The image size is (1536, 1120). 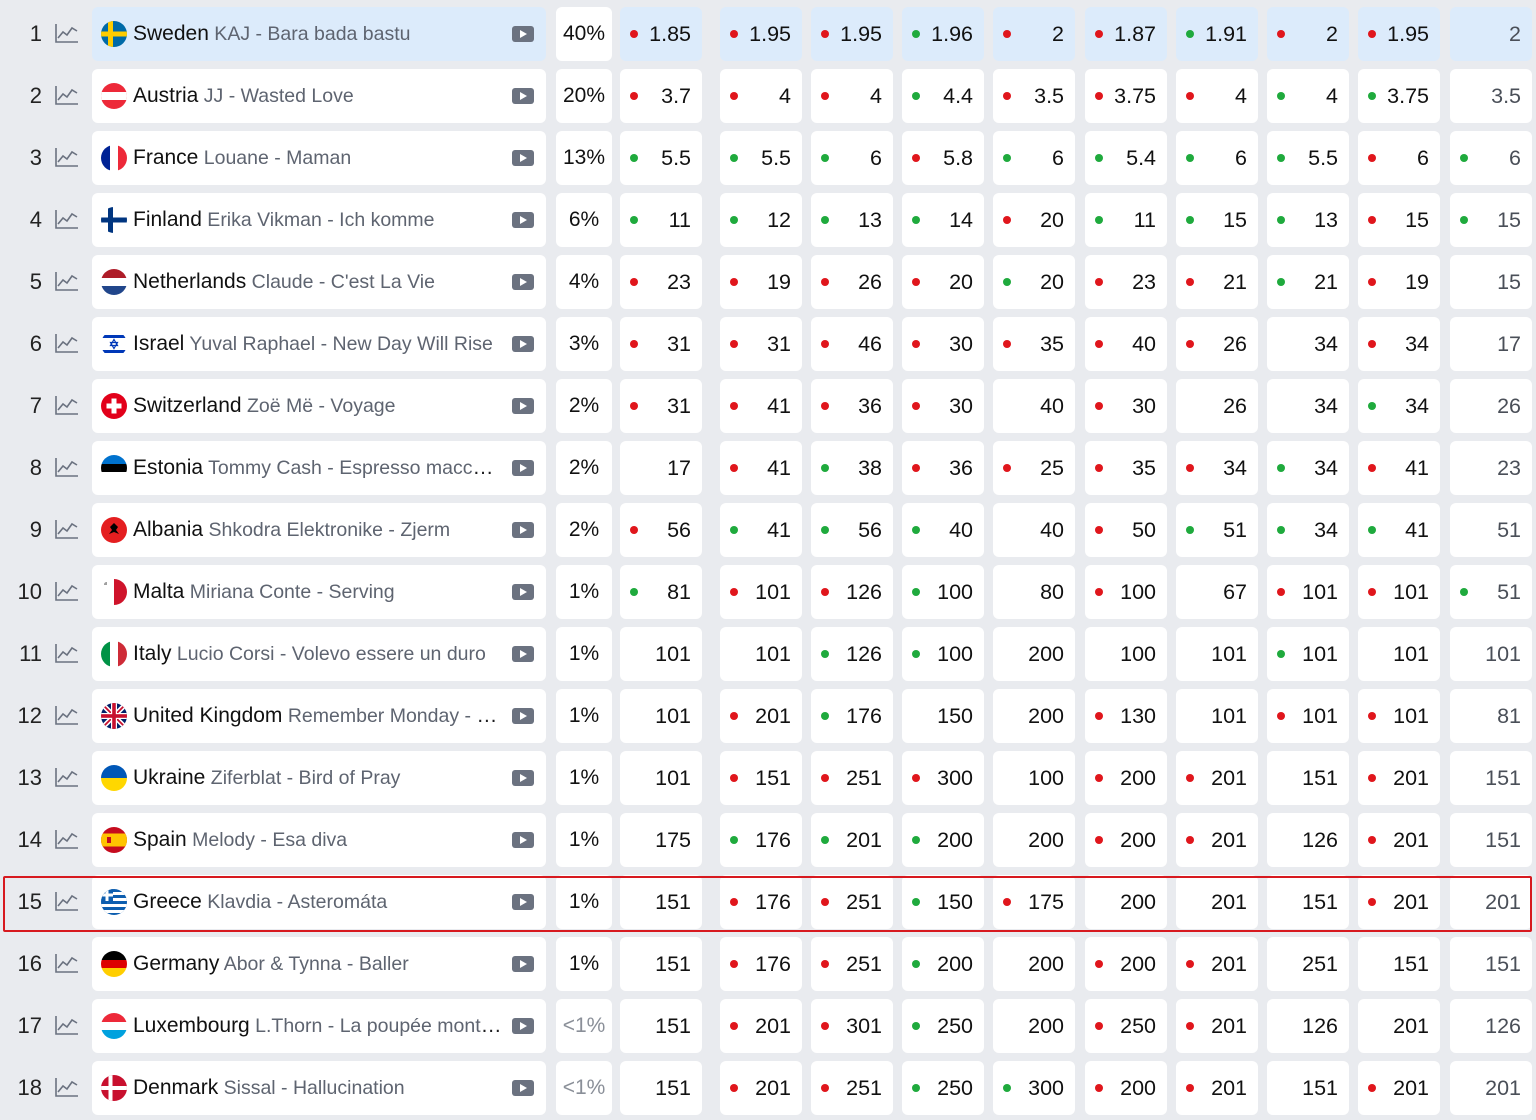 What do you see at coordinates (1126, 282) in the screenshot?
I see `odds-cell: 23` at bounding box center [1126, 282].